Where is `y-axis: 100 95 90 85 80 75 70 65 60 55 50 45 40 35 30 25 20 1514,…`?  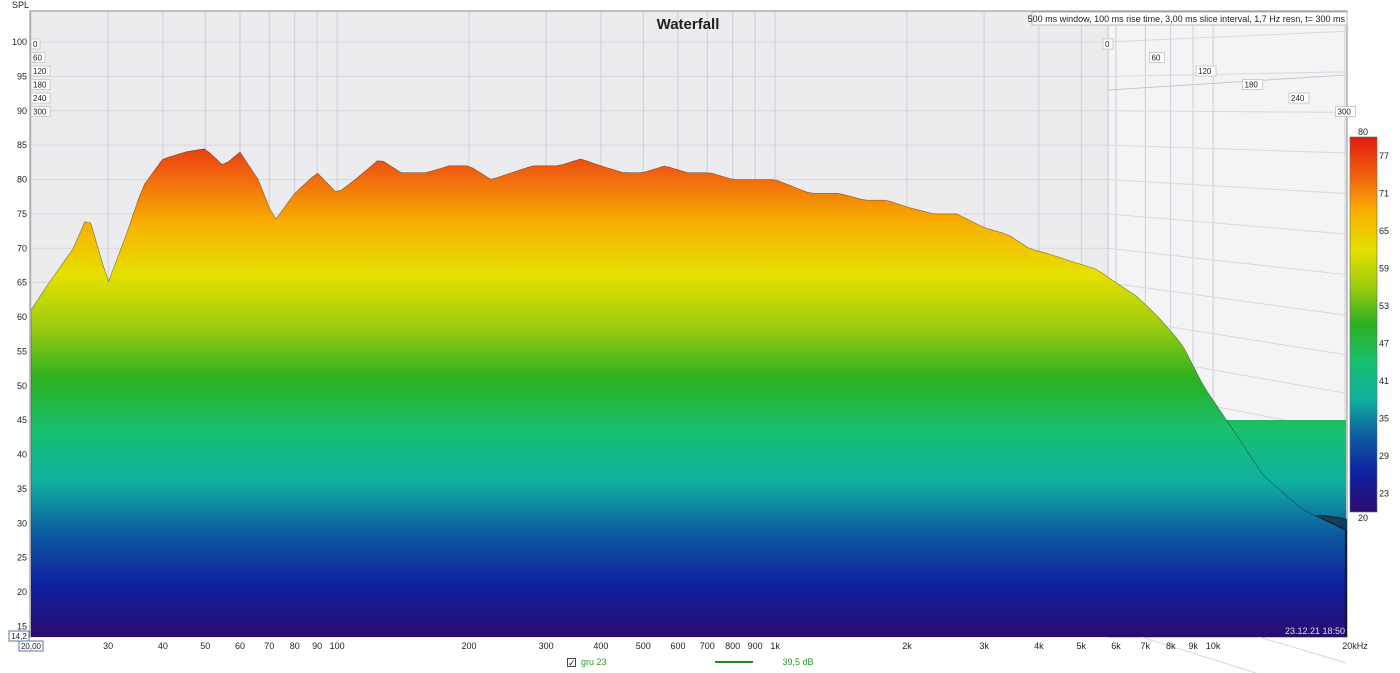 y-axis: 100 95 90 85 80 75 70 65 60 55 50 45 40 35 30 25 20 1514,… is located at coordinates (19, 339).